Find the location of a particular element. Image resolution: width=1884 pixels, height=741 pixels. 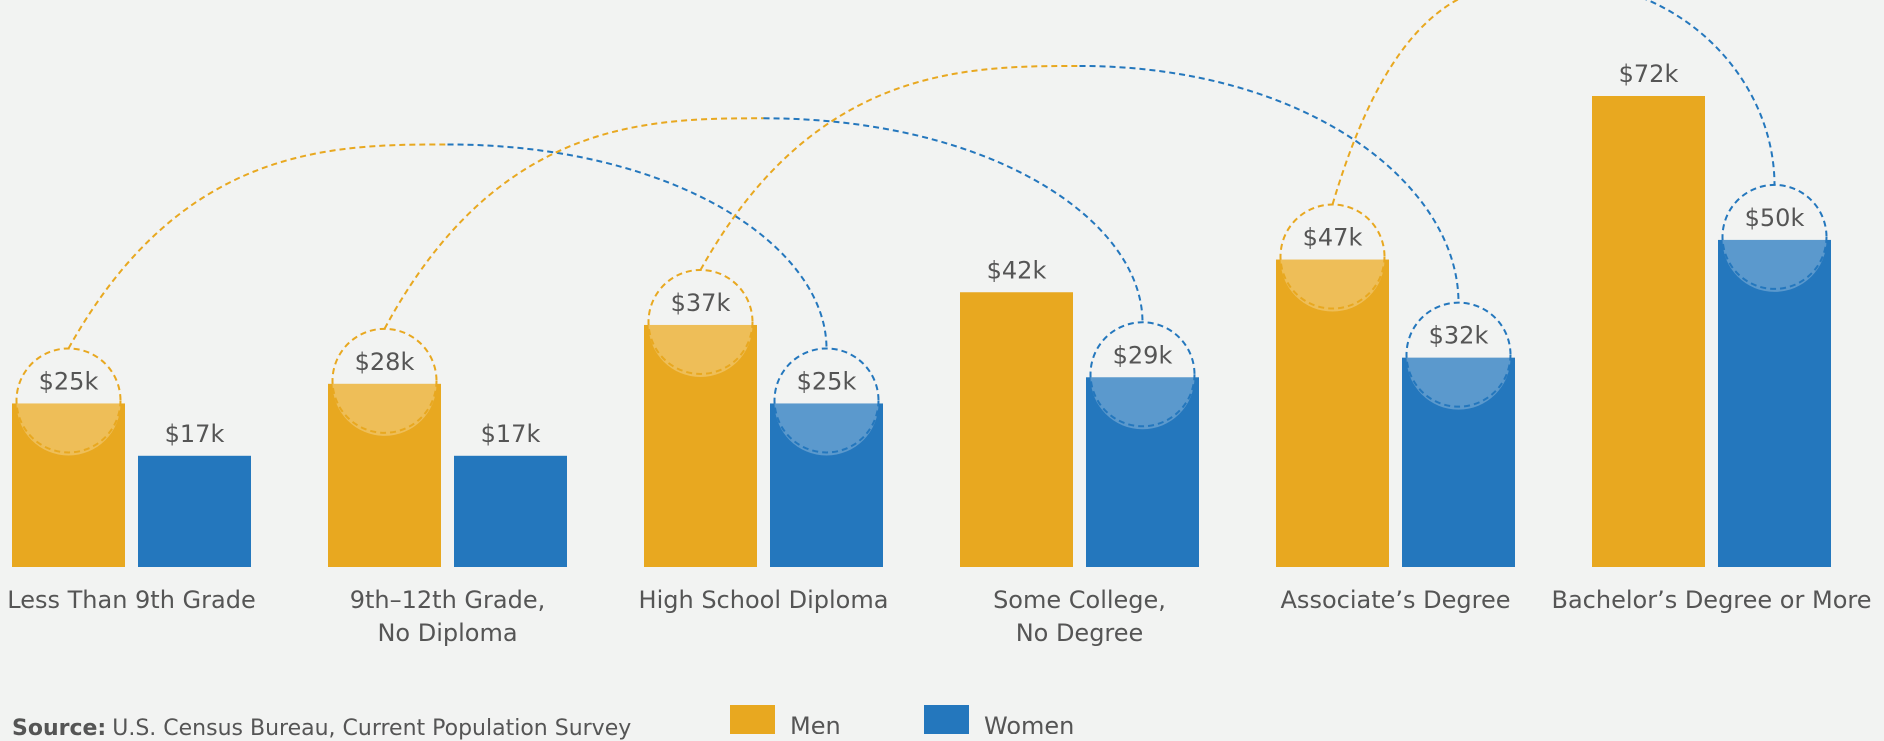

x-tick-label: High School Diploma is located at coordinates (763, 600).